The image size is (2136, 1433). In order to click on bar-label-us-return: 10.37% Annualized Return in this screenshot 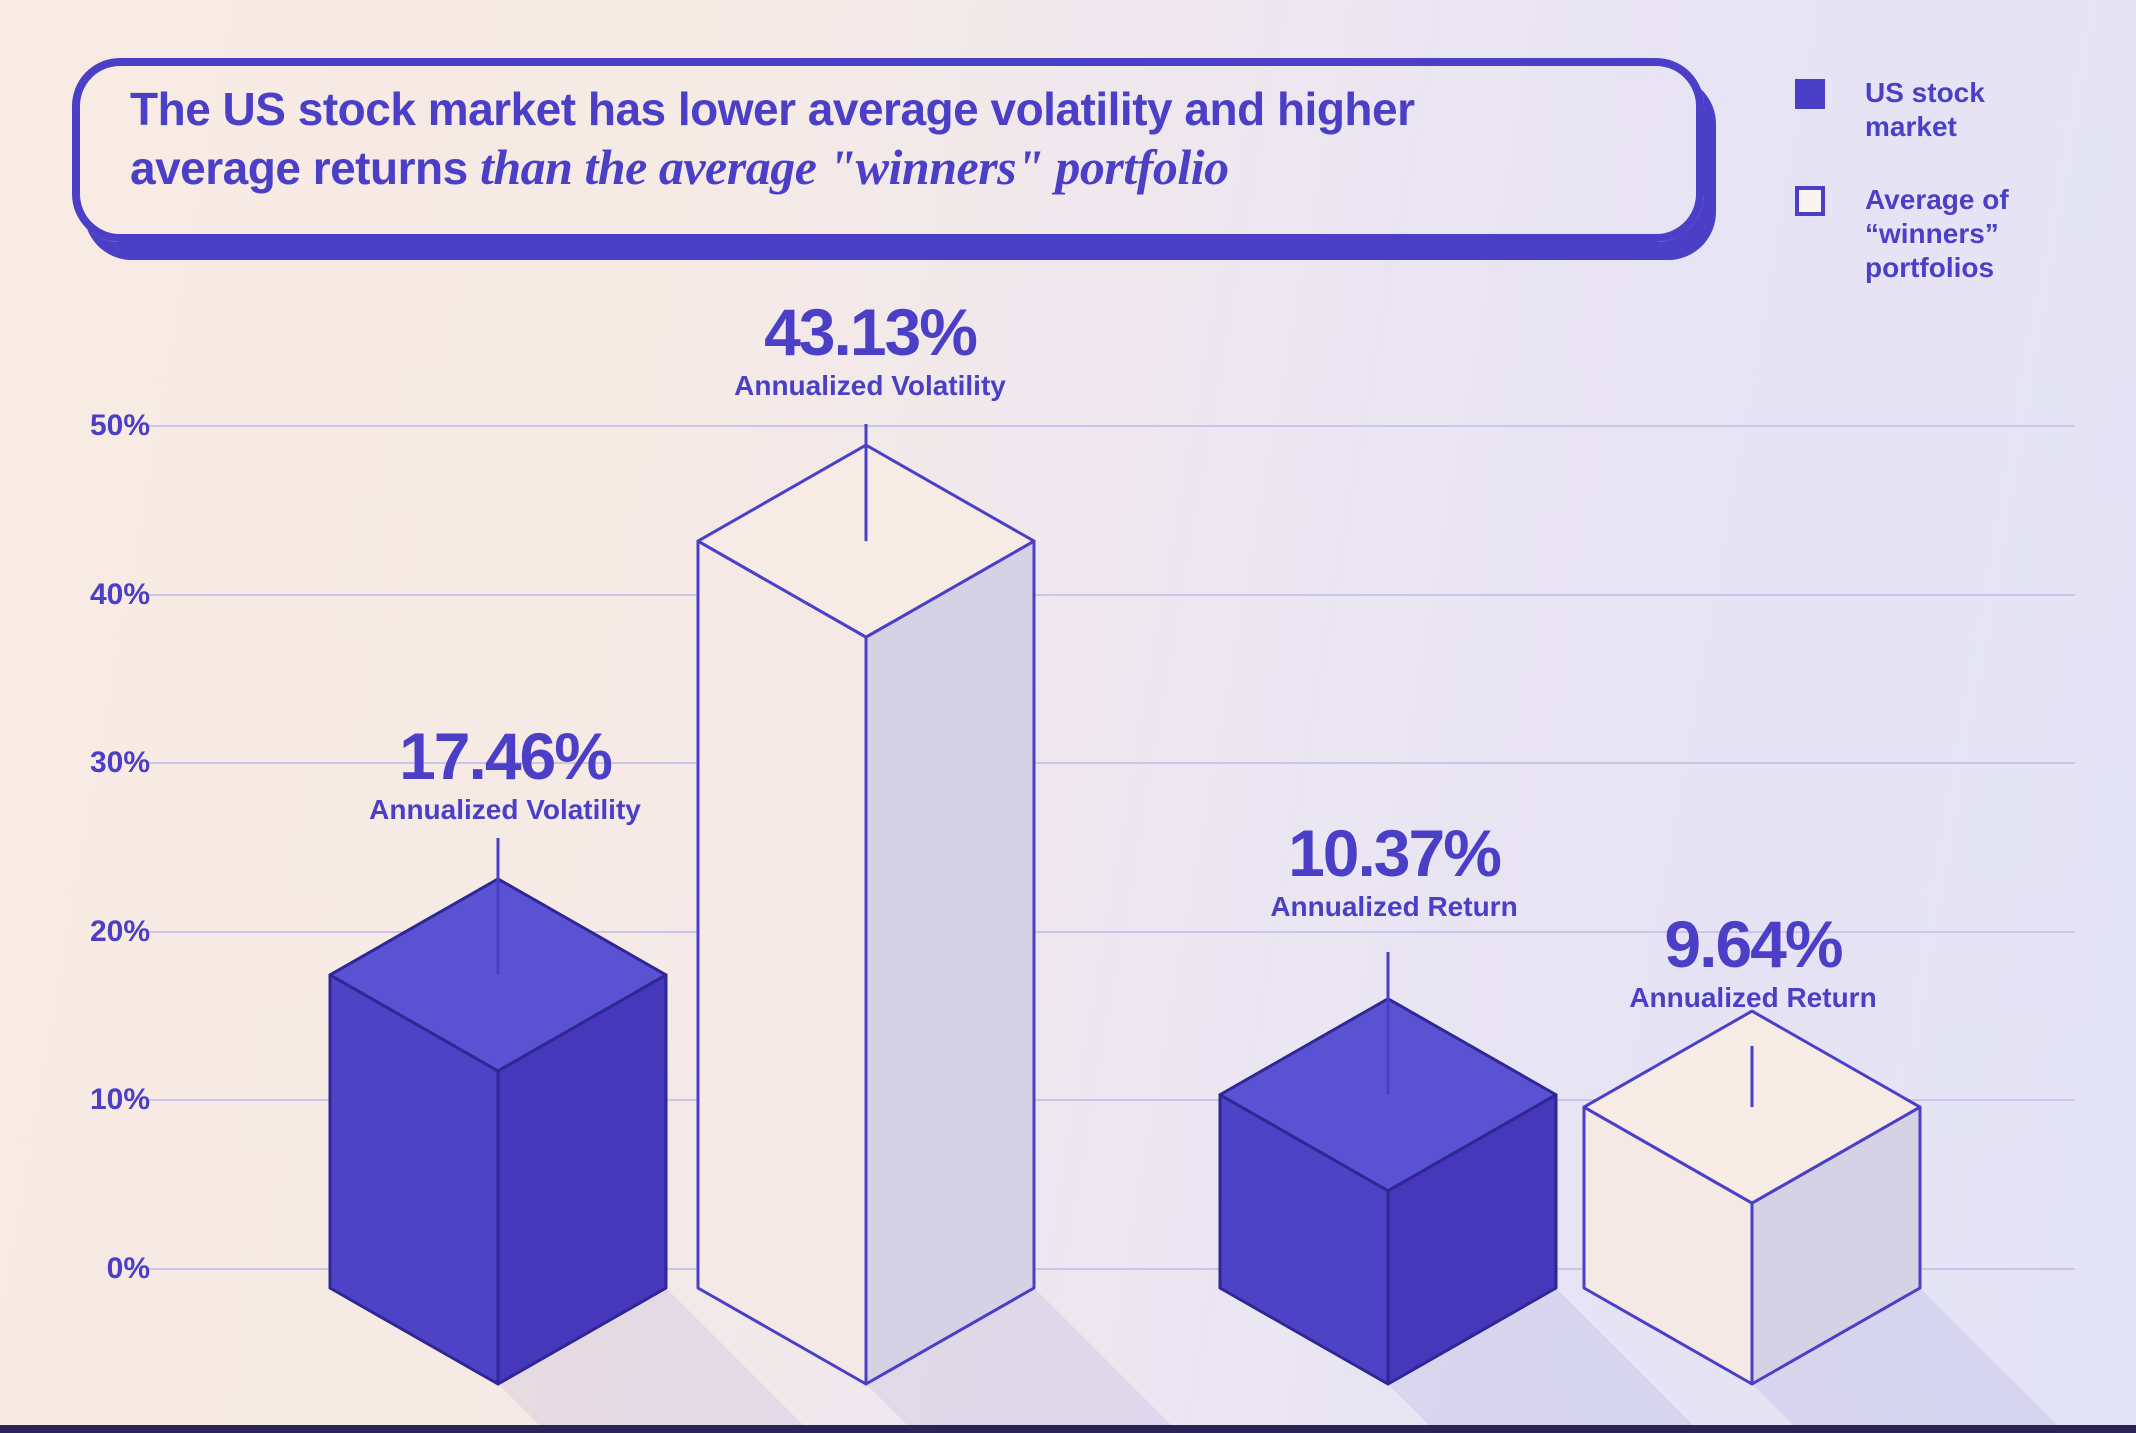, I will do `click(1393, 870)`.